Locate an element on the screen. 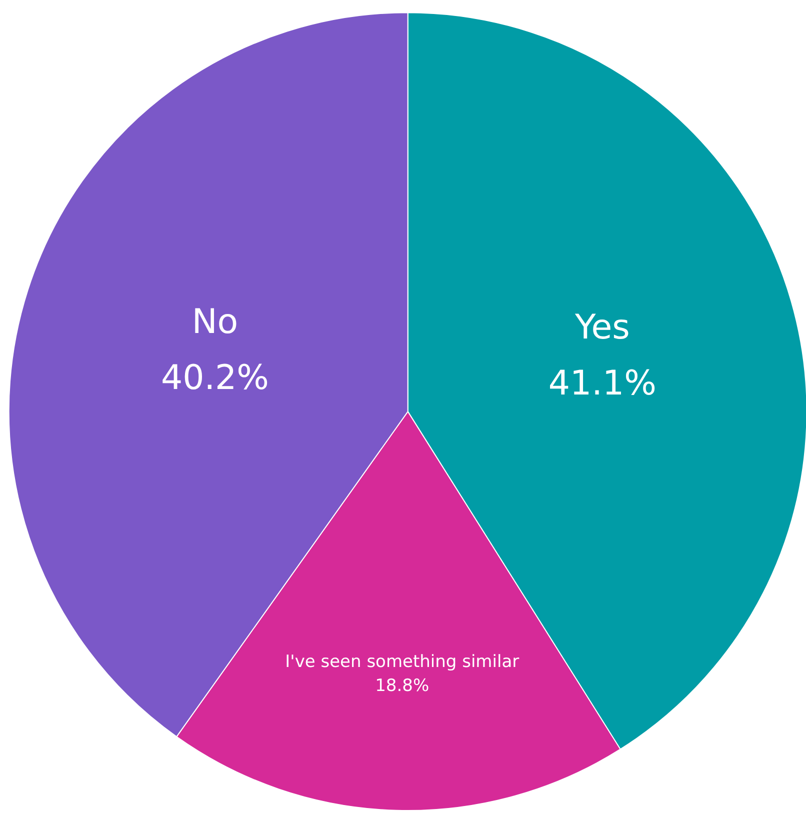 The image size is (806, 815). data-label: 40.2% is located at coordinates (214, 378).